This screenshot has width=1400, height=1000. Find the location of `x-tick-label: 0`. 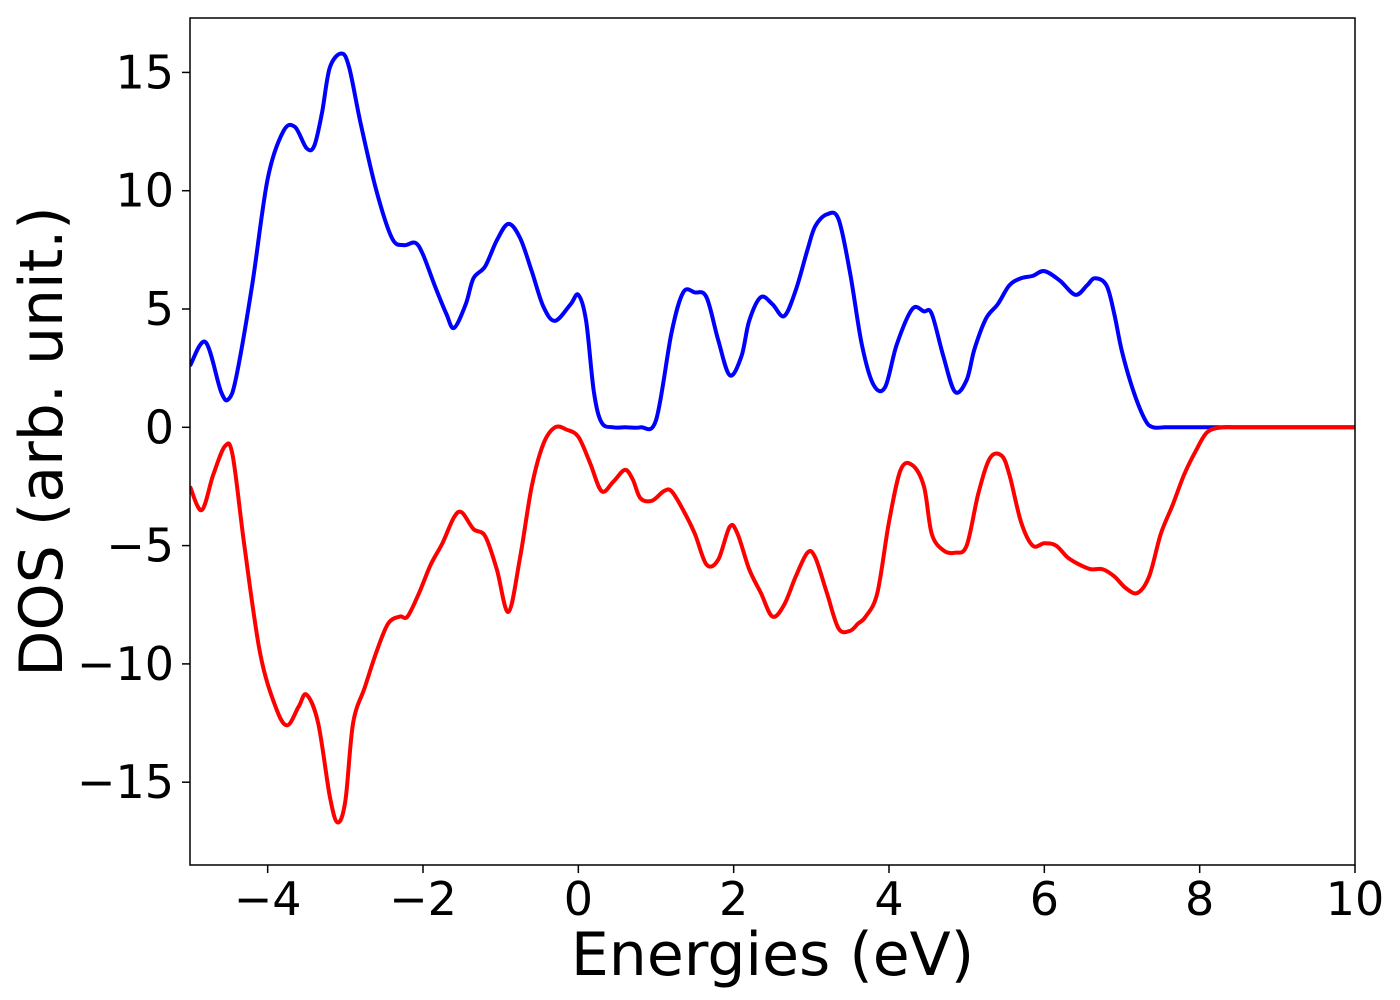

x-tick-label: 0 is located at coordinates (578, 899).